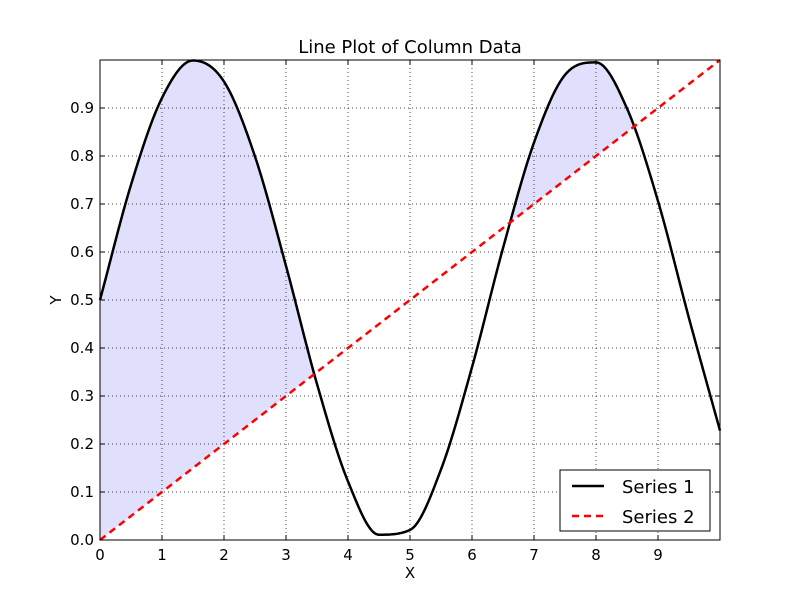  What do you see at coordinates (286, 555) in the screenshot?
I see `x-tick-label: 3` at bounding box center [286, 555].